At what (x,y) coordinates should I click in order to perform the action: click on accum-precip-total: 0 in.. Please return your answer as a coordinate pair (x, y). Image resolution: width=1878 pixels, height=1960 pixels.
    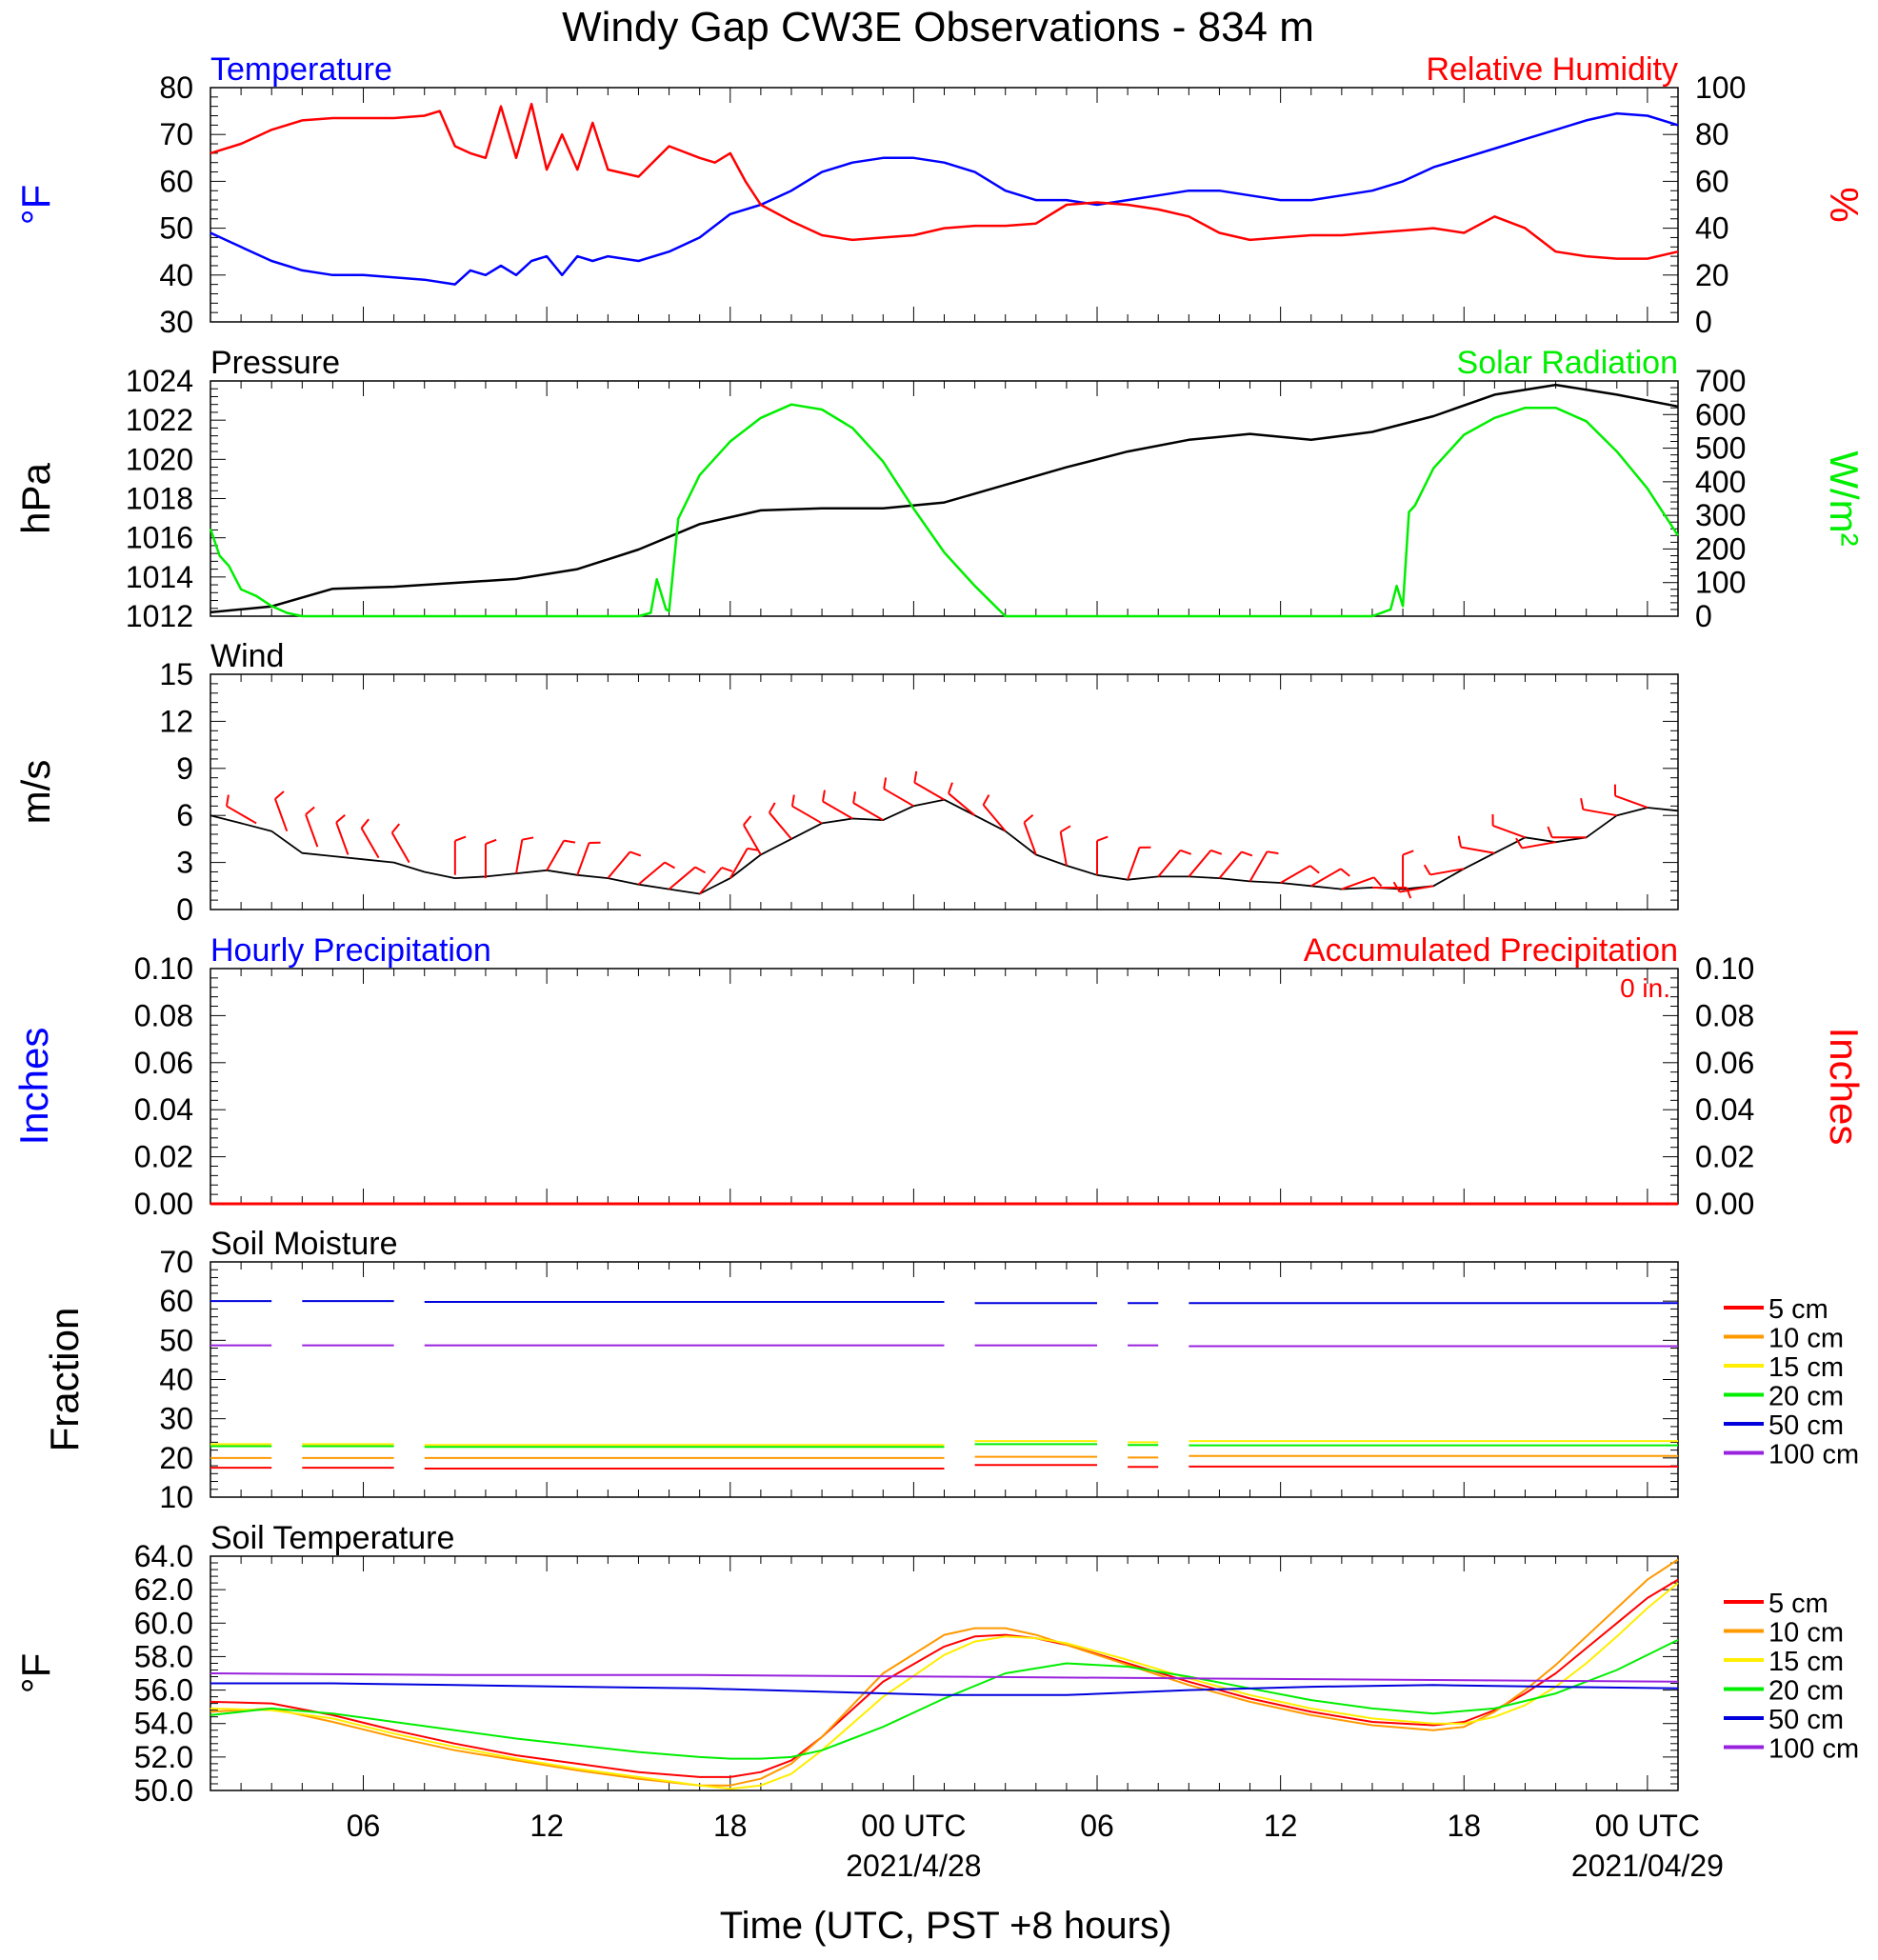
    Looking at the image, I should click on (1645, 988).